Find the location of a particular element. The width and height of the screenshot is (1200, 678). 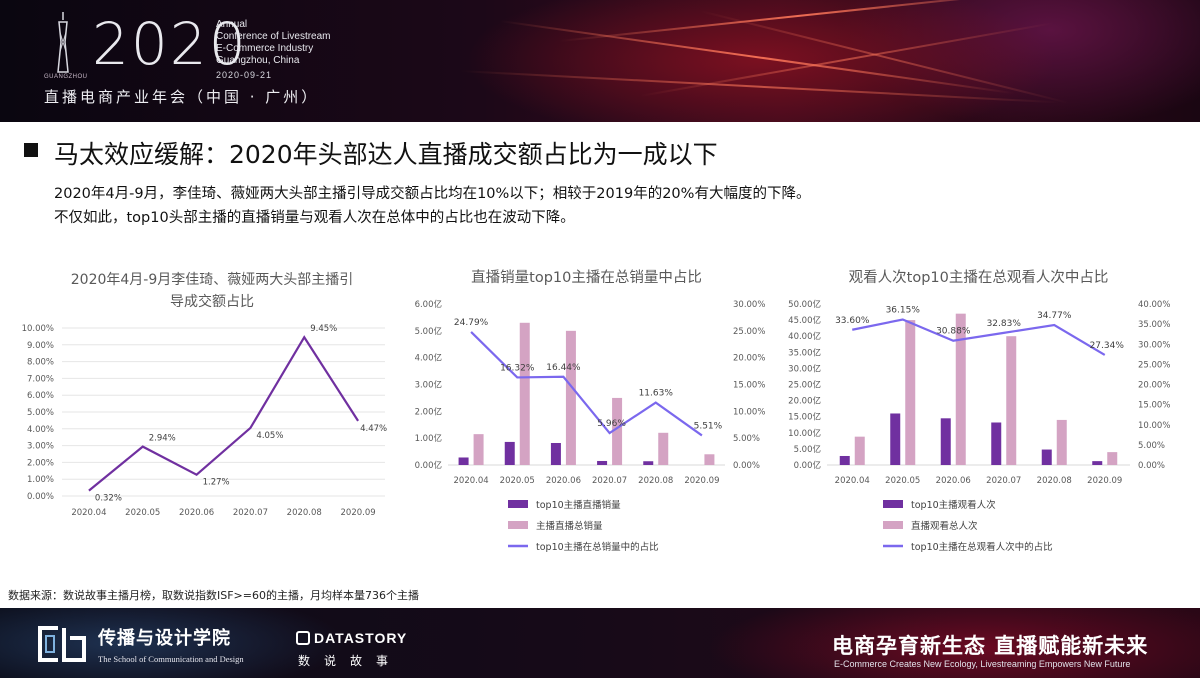

data-label: 0.32% is located at coordinates (108, 499).